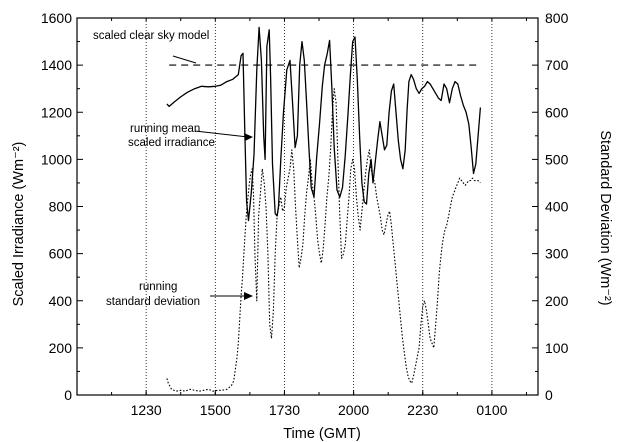  What do you see at coordinates (353, 410) in the screenshot?
I see `x-tick-label-3: 2000` at bounding box center [353, 410].